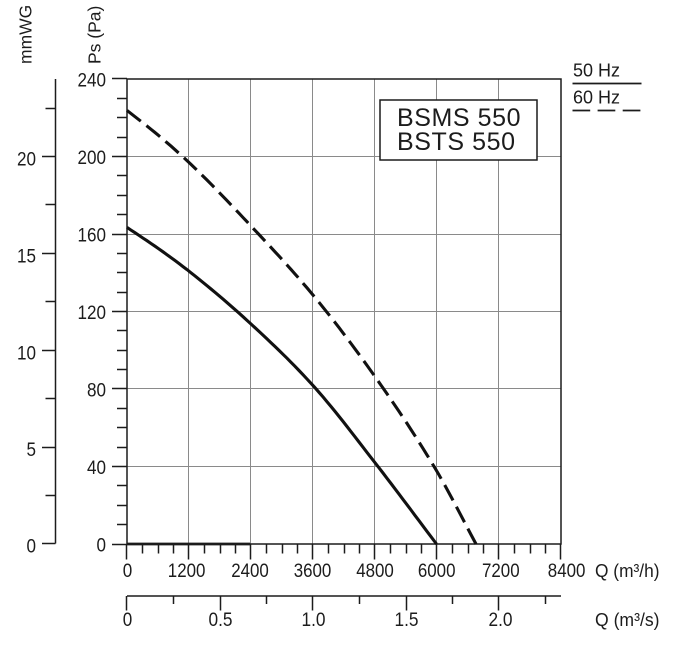  I want to click on svg-text: 0.5, so click(221, 620).